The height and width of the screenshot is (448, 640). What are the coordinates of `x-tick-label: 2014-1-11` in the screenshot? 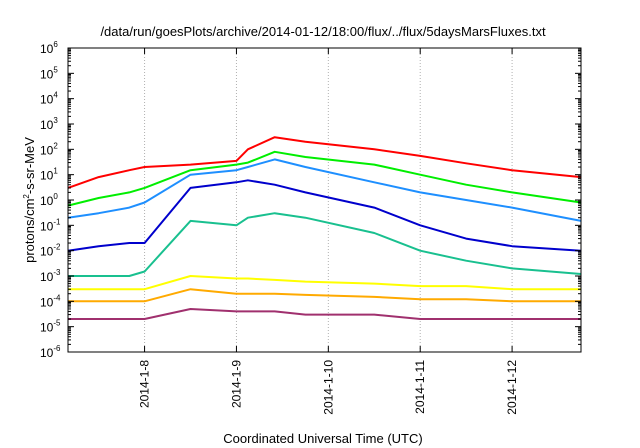 It's located at (420, 387).